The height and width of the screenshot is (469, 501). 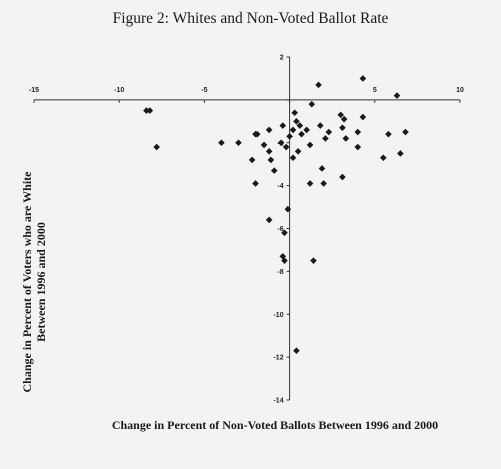 I want to click on y-tick-label: -14, so click(x=278, y=401).